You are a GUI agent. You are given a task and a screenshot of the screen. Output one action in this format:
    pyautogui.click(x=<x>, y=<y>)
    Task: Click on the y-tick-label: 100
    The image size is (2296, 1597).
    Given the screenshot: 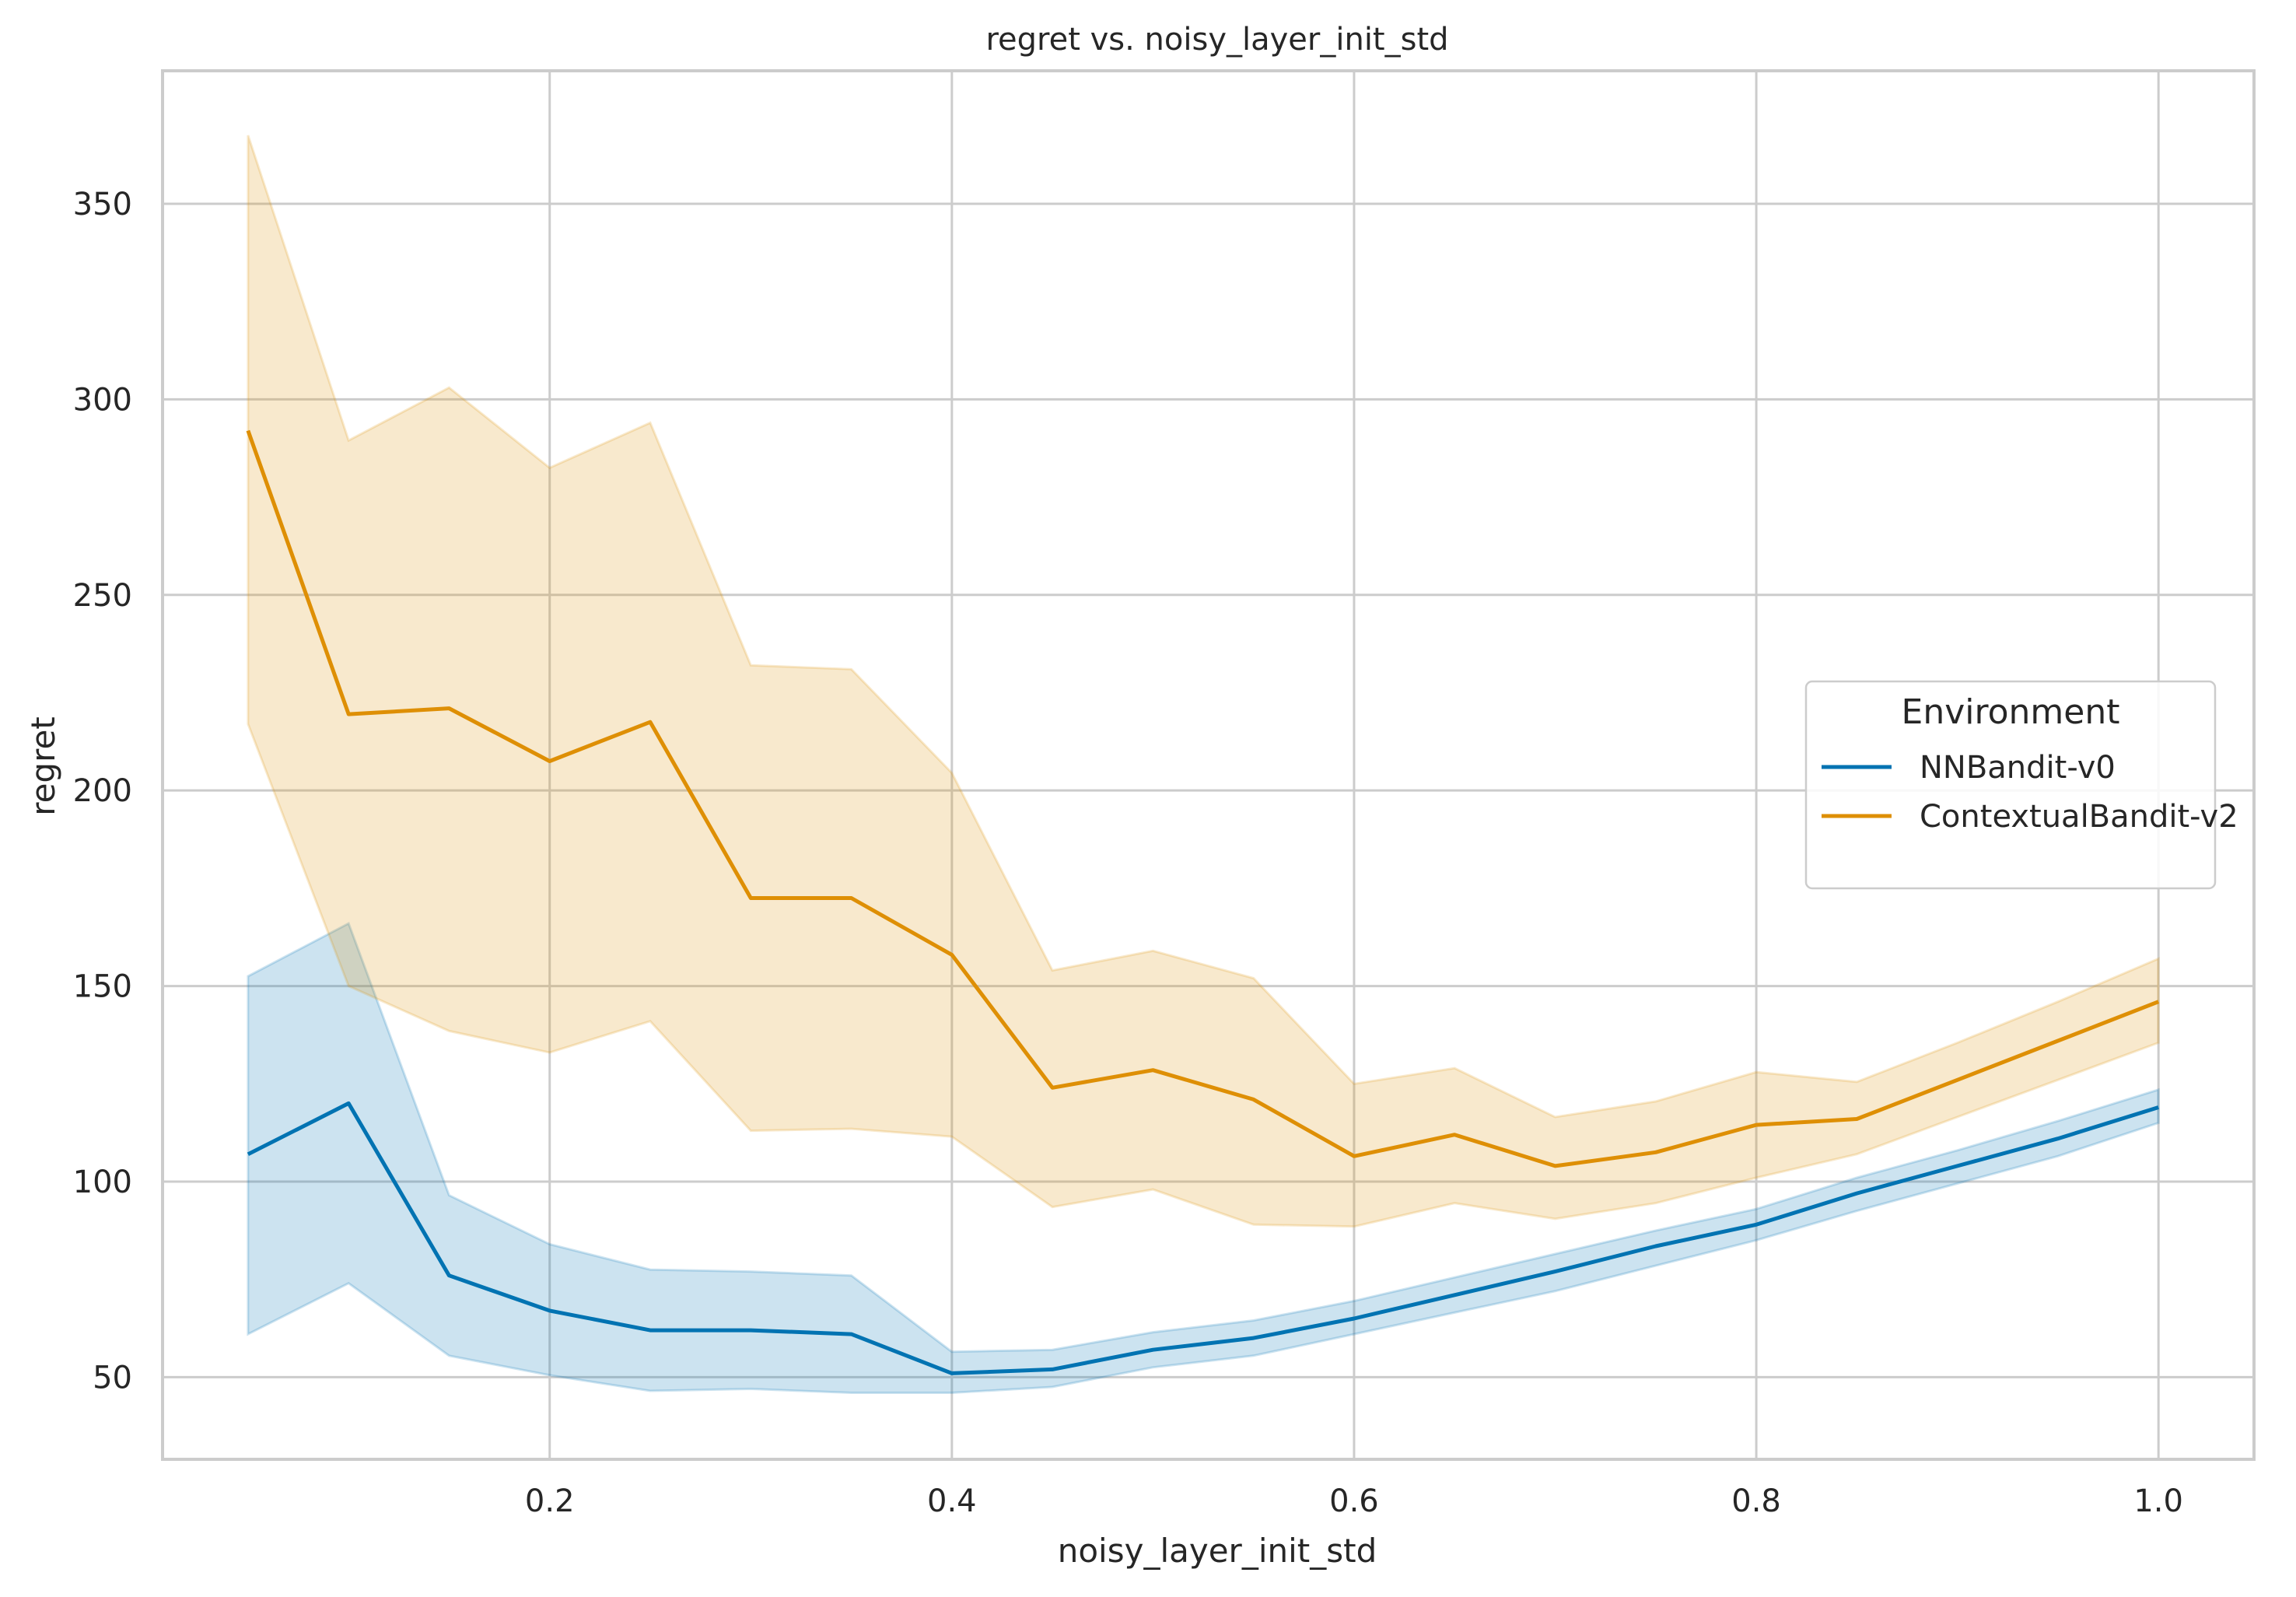 What is the action you would take?
    pyautogui.click(x=103, y=1182)
    